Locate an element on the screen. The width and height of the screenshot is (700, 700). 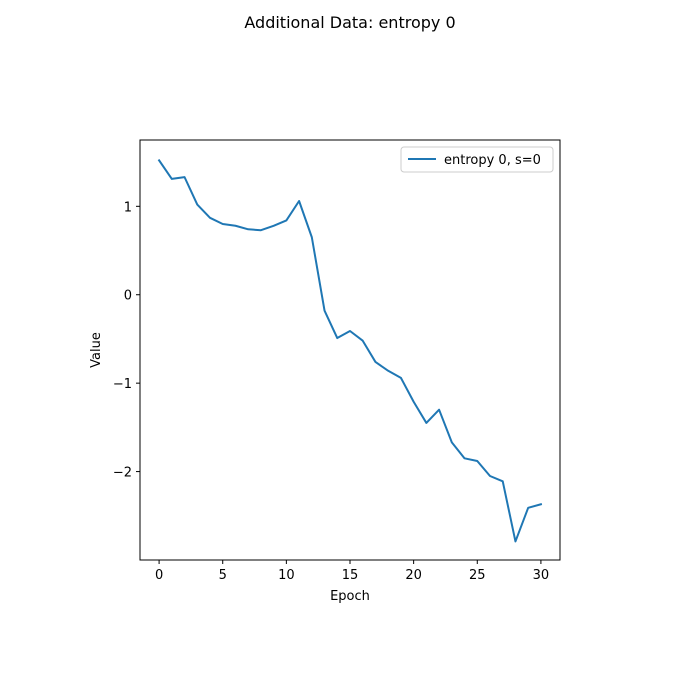
x-tick-label: 0 is located at coordinates (159, 575).